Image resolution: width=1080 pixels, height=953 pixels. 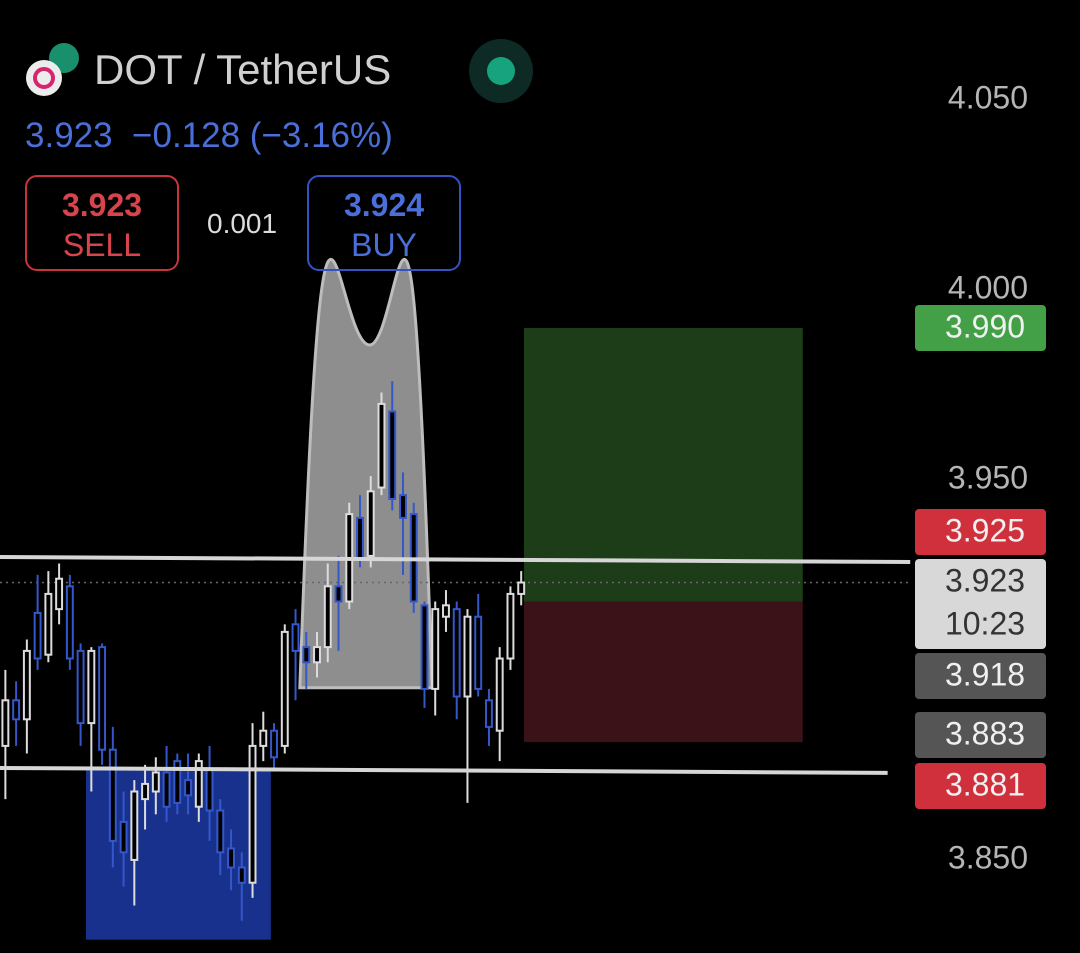 What do you see at coordinates (985, 326) in the screenshot?
I see `price-tag-label: 3.990` at bounding box center [985, 326].